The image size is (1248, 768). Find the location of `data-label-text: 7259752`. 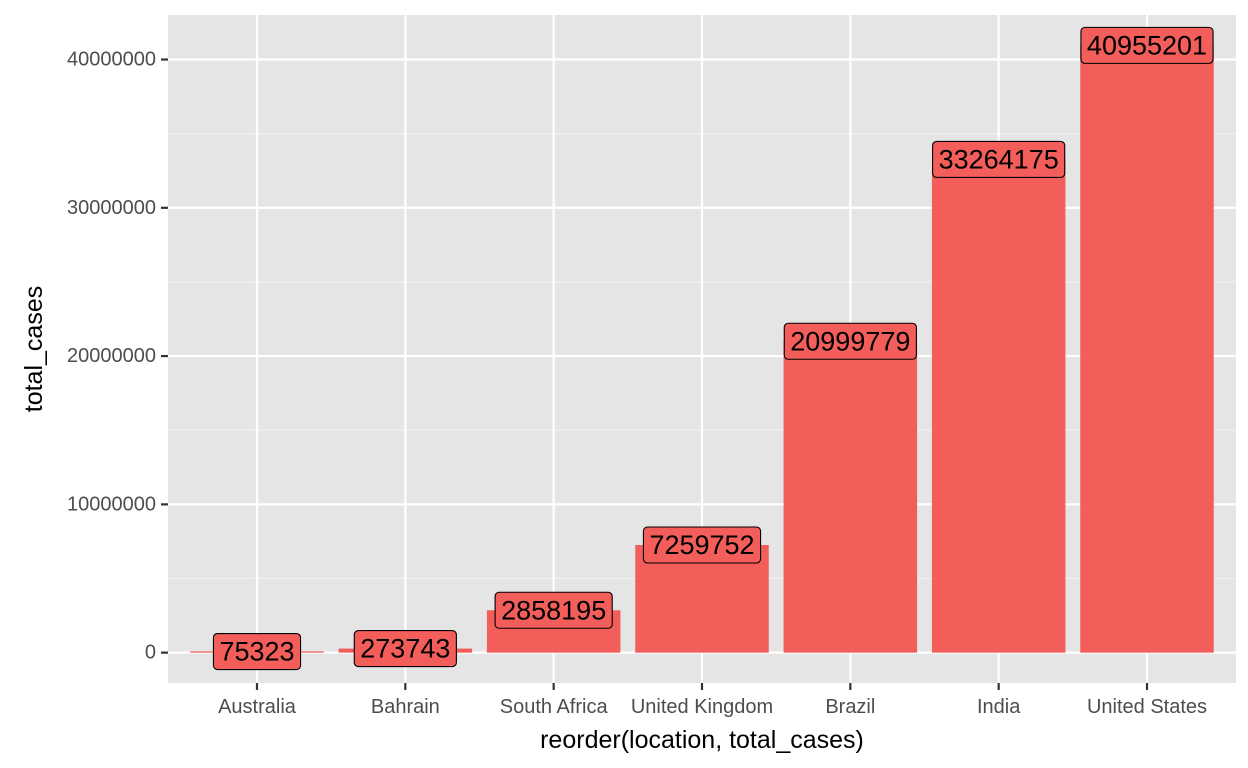

data-label-text: 7259752 is located at coordinates (701, 545).